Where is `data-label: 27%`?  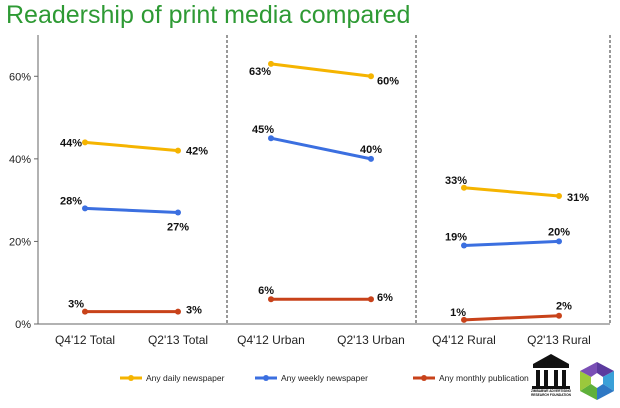
data-label: 27% is located at coordinates (178, 228).